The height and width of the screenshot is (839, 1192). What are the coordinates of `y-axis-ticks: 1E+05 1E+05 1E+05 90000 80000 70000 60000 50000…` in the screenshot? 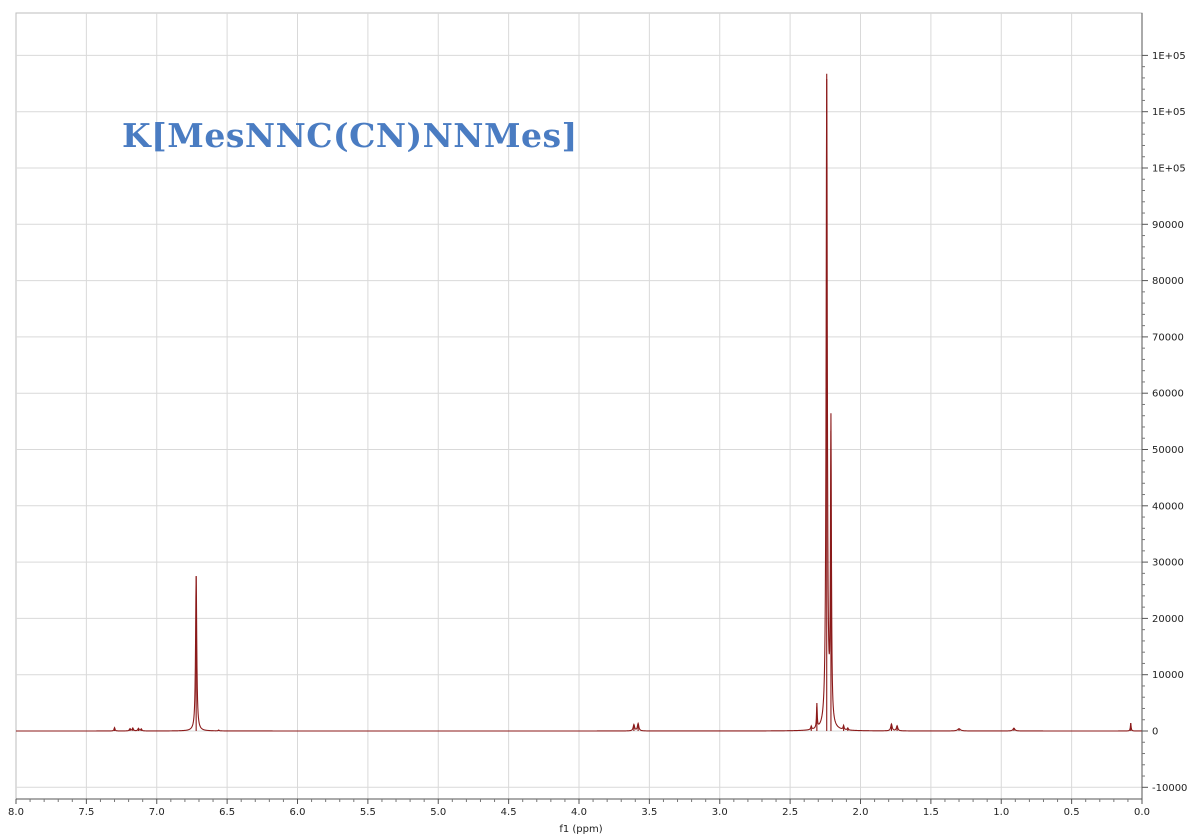 It's located at (1164, 422).